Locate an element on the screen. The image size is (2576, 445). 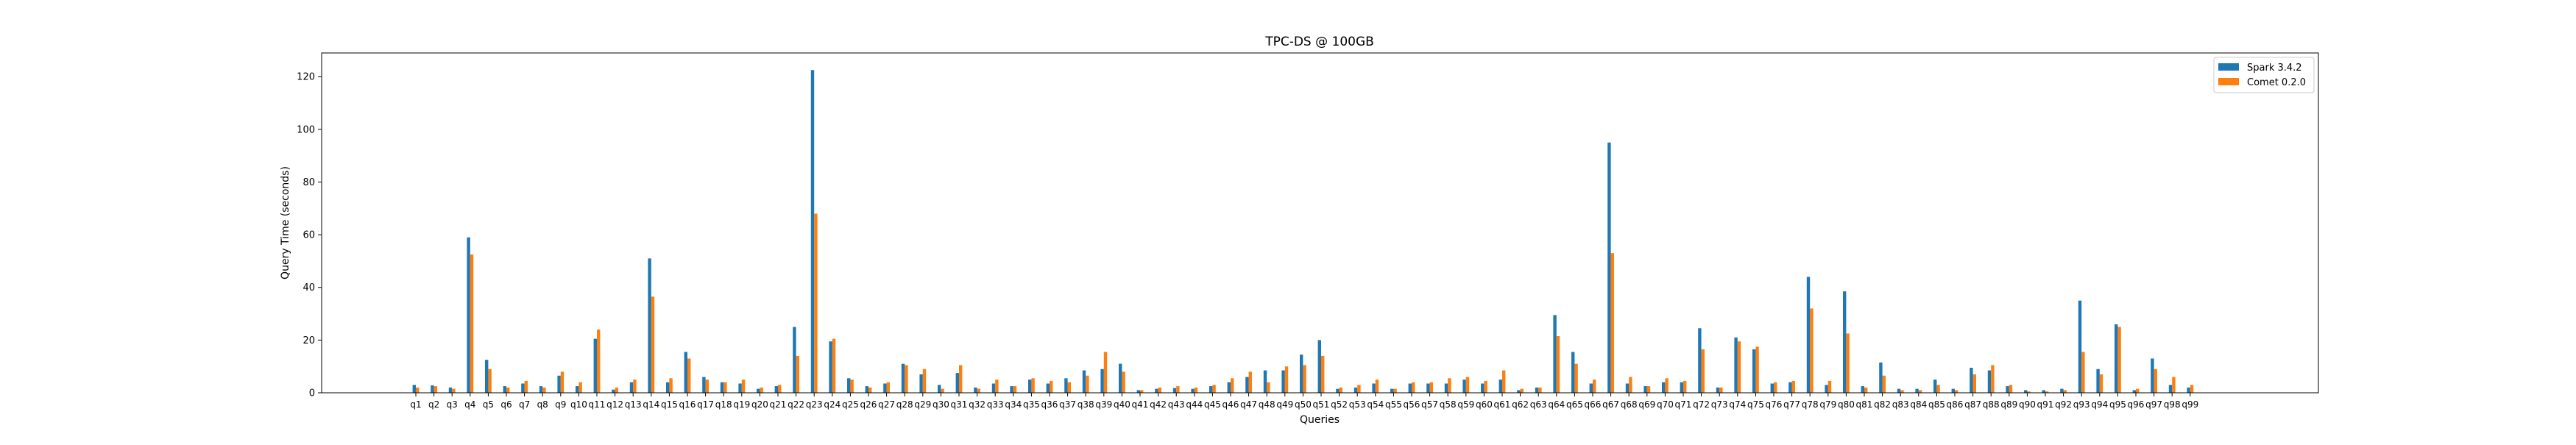
bar-comet-q26 is located at coordinates (870, 390).